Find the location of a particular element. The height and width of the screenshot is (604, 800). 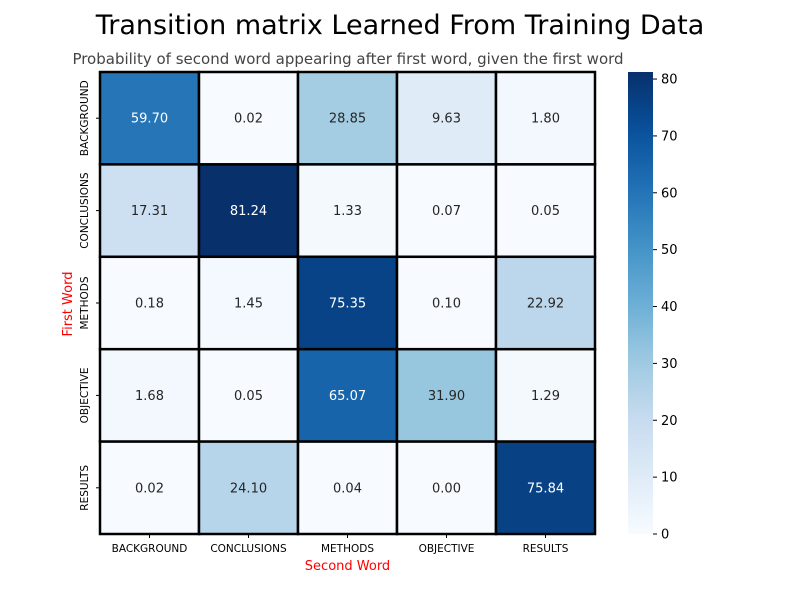

x-tick-label: CONCLUSIONS is located at coordinates (248, 549).